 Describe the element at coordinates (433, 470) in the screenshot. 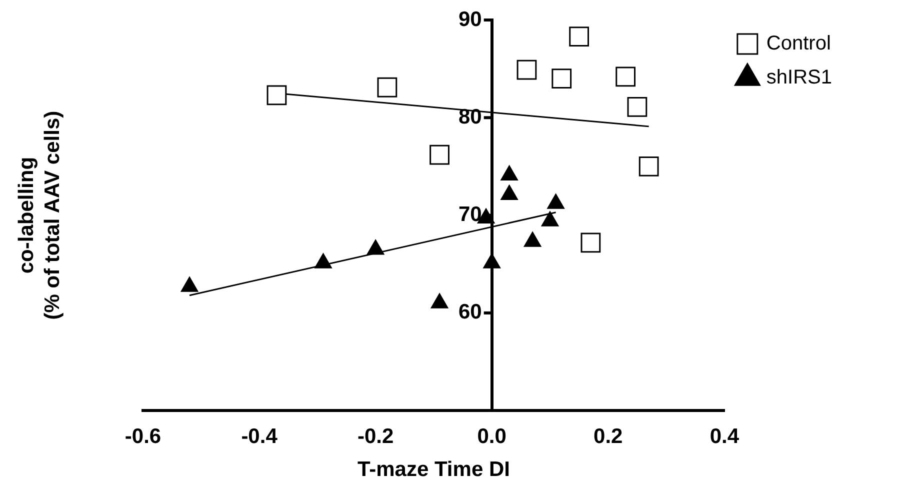

I see `x-axis-title: T-maze Time DI` at that location.